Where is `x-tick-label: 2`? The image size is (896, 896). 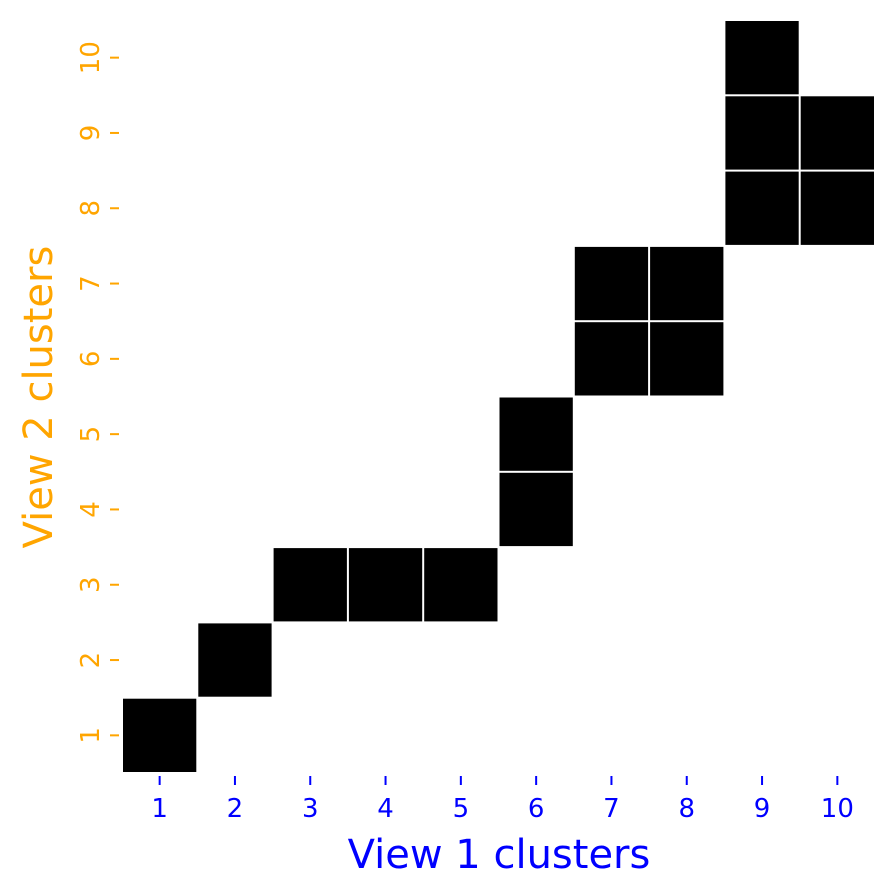
x-tick-label: 2 is located at coordinates (235, 809).